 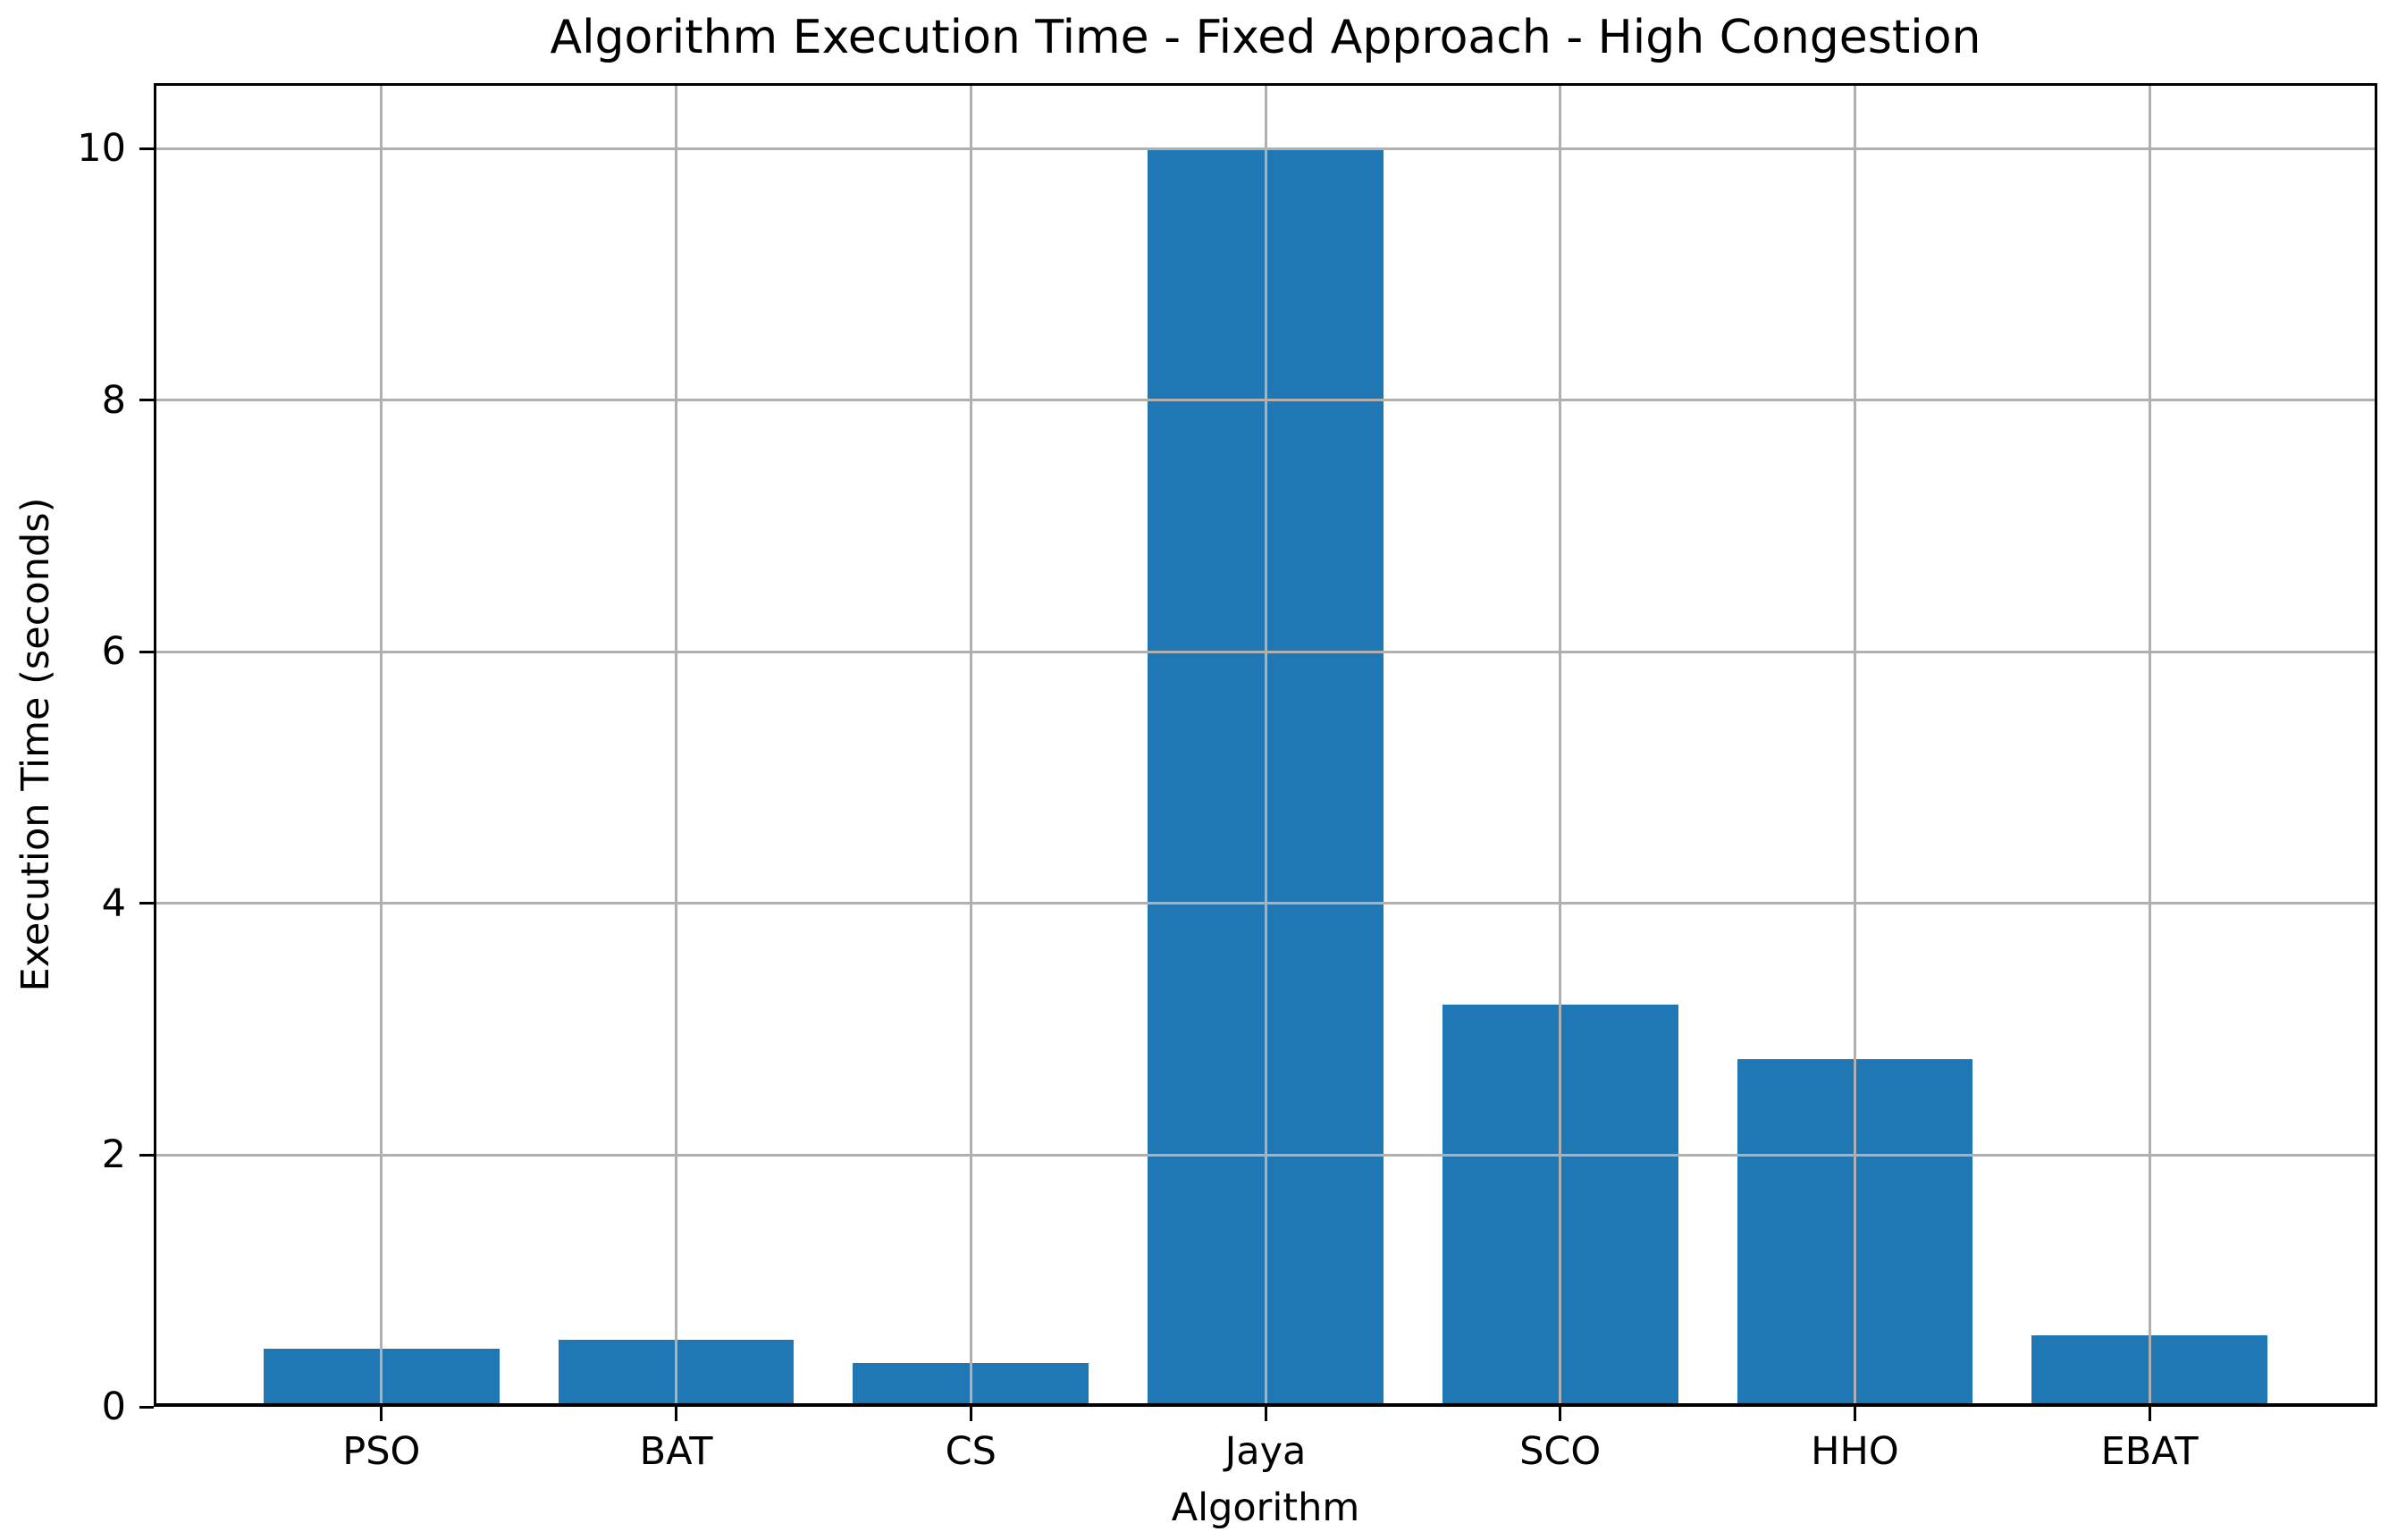 What do you see at coordinates (113, 652) in the screenshot?
I see `y-tick-label: 6` at bounding box center [113, 652].